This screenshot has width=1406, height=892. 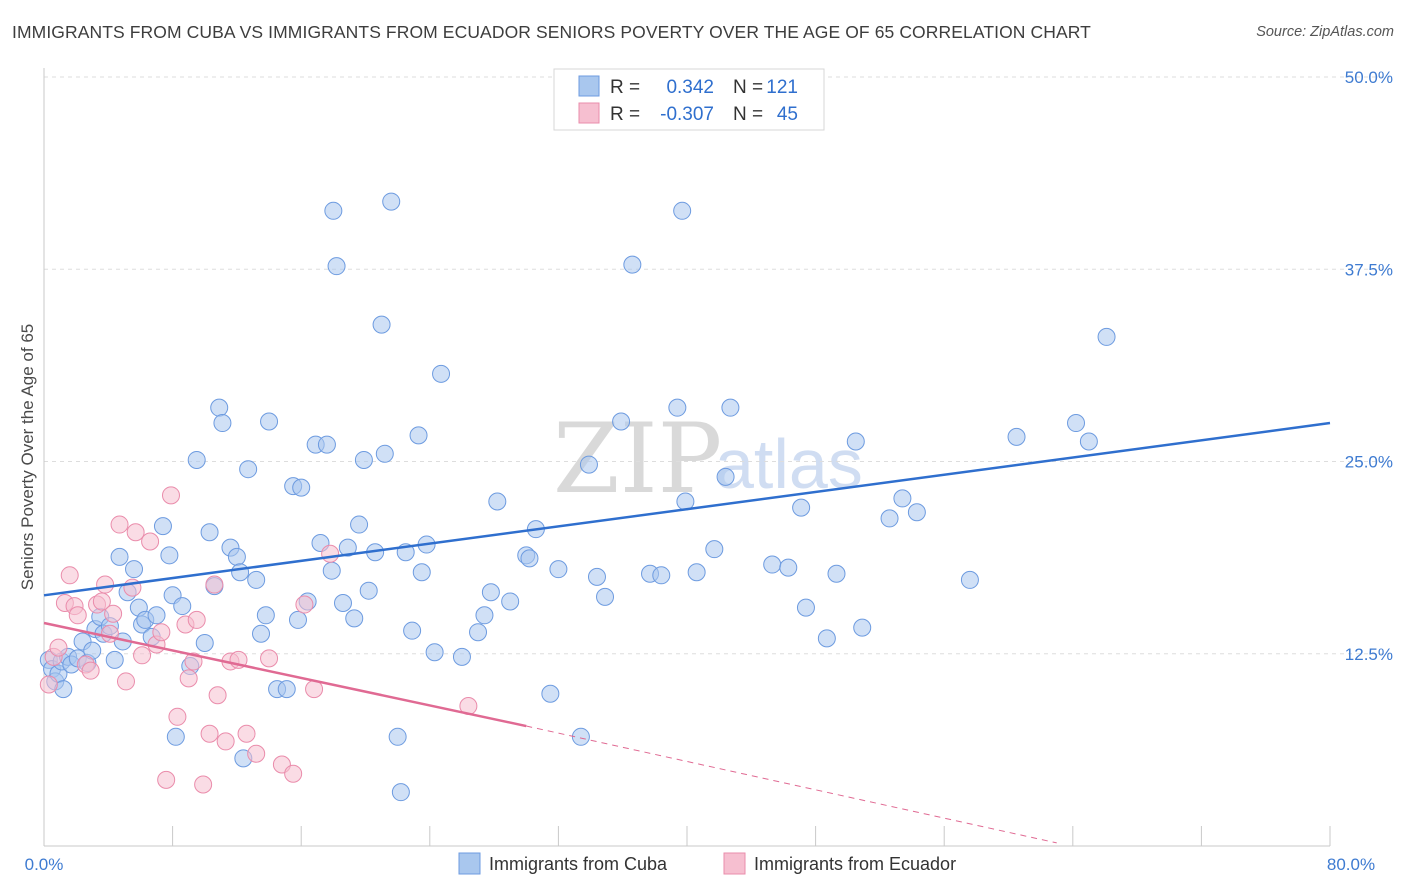 I want to click on x-tick-marks, so click(x=687, y=836).